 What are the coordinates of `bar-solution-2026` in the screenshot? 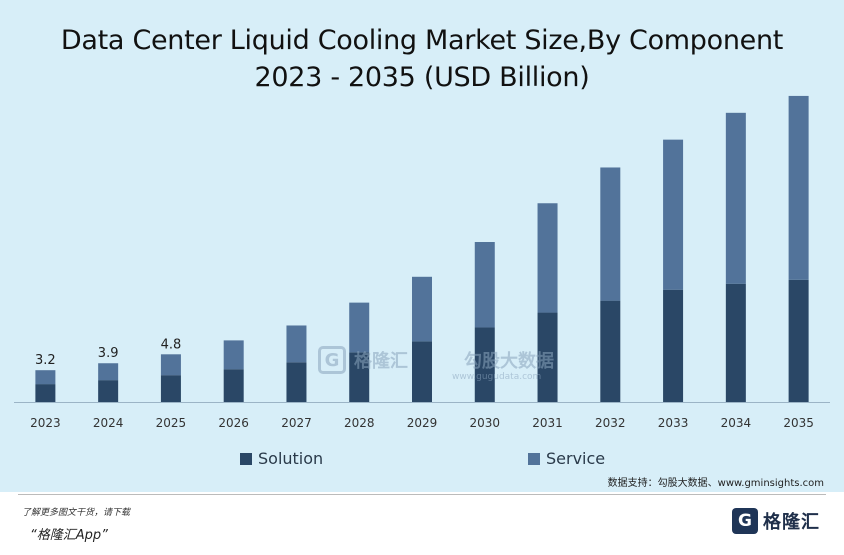 It's located at (233, 385).